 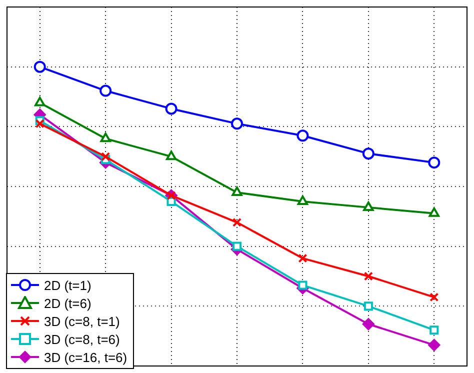 What do you see at coordinates (68, 285) in the screenshot?
I see `legend-label: 2D (t=1)` at bounding box center [68, 285].